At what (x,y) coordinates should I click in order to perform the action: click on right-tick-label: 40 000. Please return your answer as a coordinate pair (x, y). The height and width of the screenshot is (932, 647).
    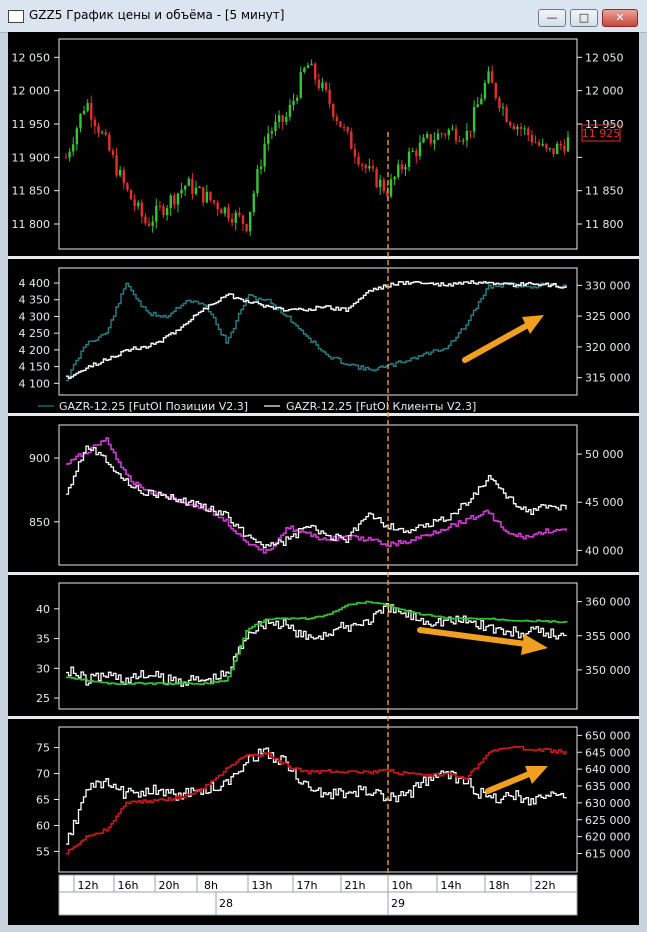
    Looking at the image, I should click on (604, 550).